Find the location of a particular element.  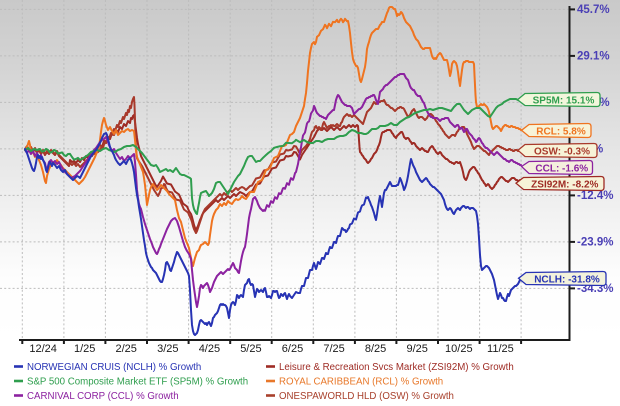

svg-text: 45.7% is located at coordinates (593, 10).